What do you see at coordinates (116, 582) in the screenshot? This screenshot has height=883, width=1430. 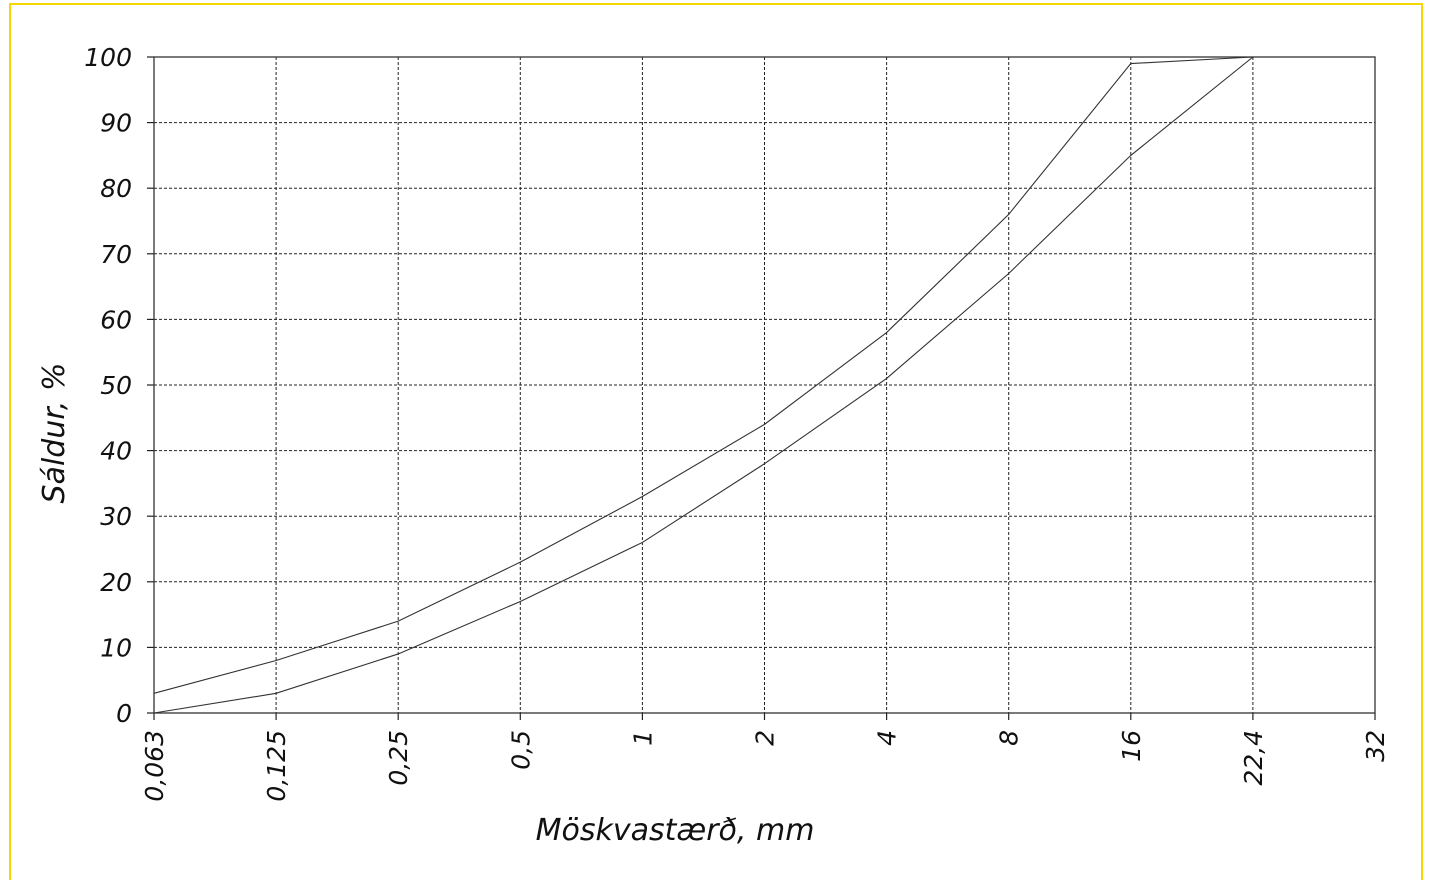 I see `y-tick-label: 20` at bounding box center [116, 582].